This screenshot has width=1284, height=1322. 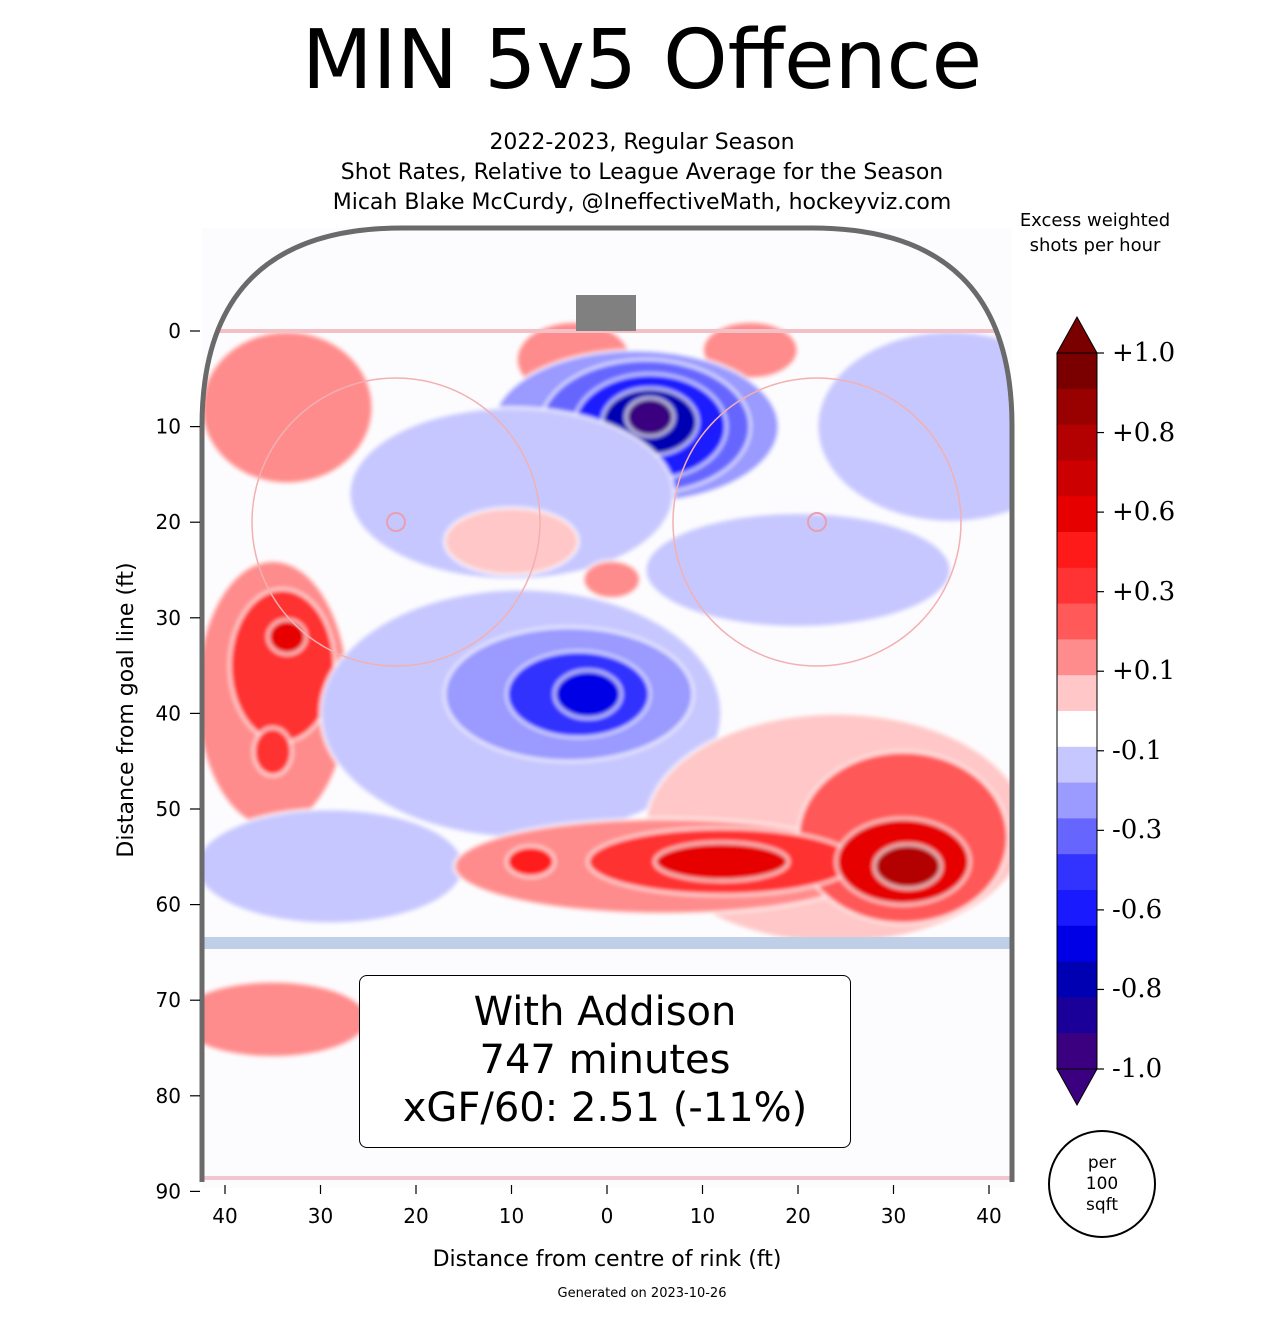 What do you see at coordinates (1144, 432) in the screenshot?
I see `colorbar-tick-label: +0.8` at bounding box center [1144, 432].